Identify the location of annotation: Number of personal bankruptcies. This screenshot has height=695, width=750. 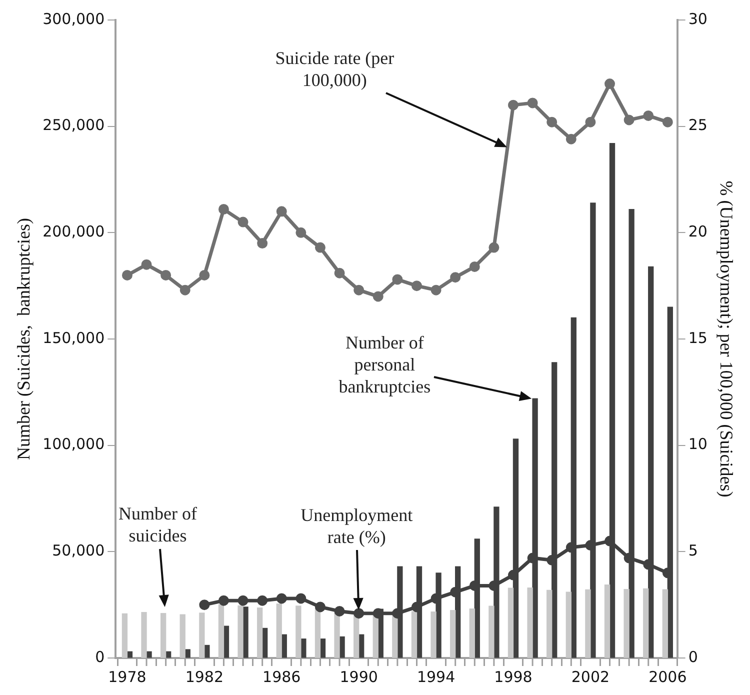
(384, 364).